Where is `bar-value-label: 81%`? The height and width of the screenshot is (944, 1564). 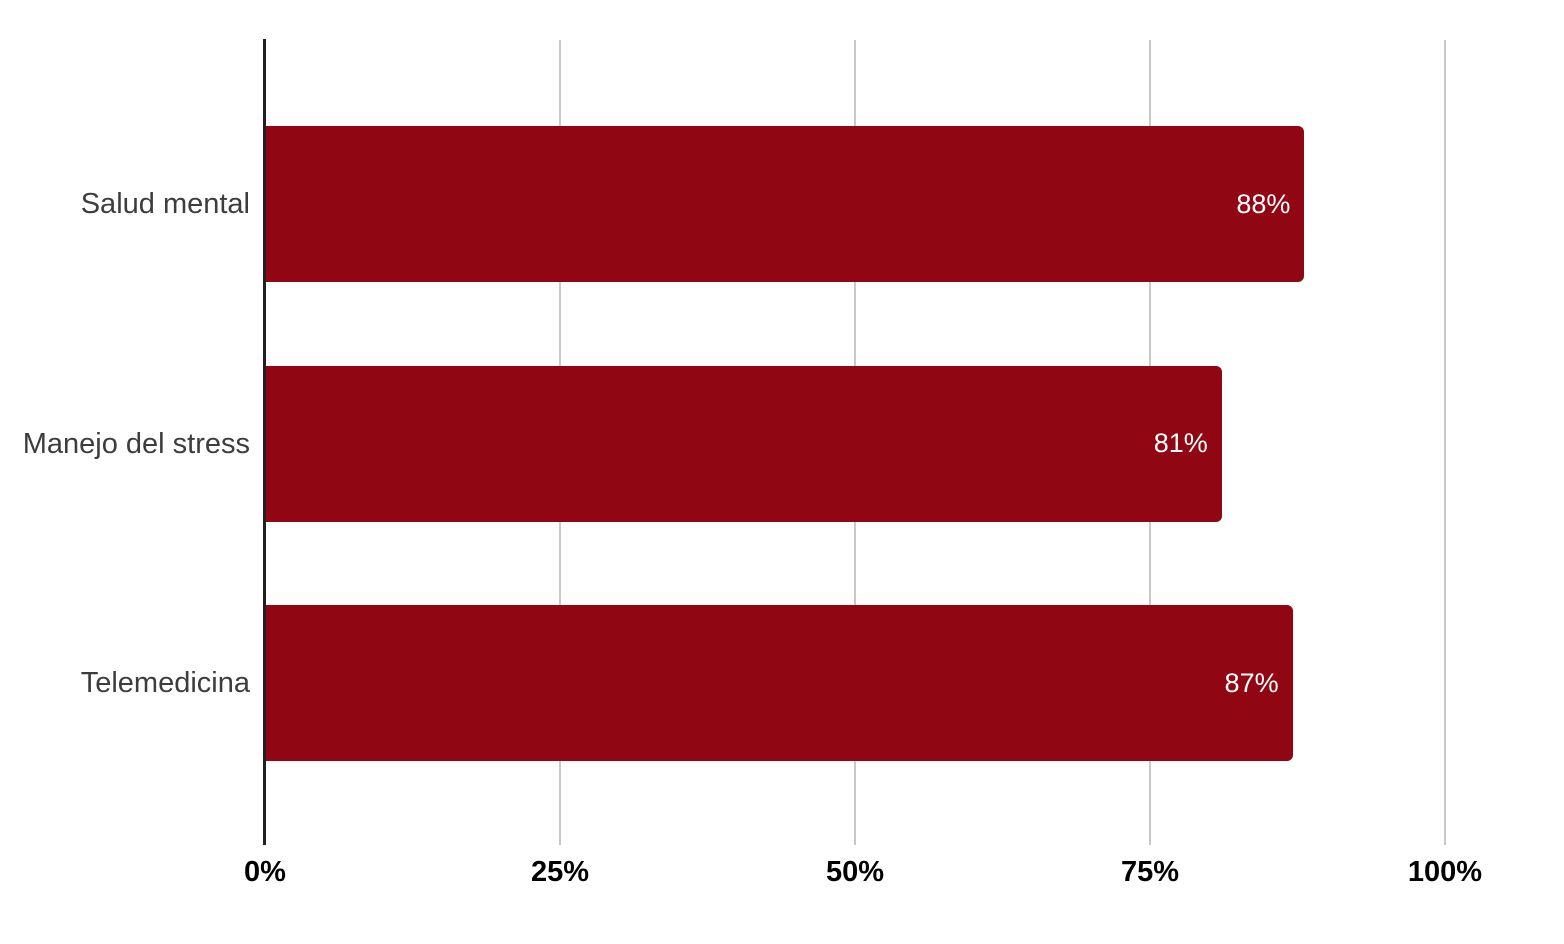 bar-value-label: 81% is located at coordinates (1180, 443).